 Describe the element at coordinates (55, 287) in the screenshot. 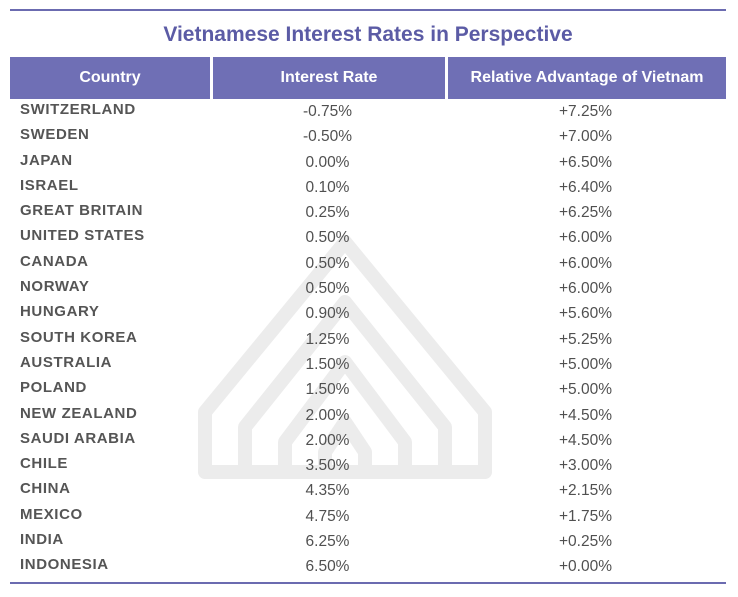

I see `country-cell: NORWAY` at that location.